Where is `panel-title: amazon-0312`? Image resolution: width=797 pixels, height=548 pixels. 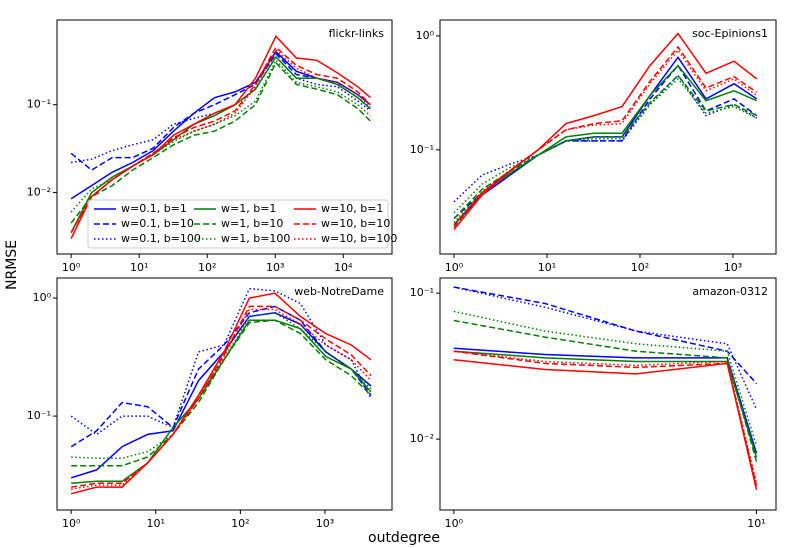 panel-title: amazon-0312 is located at coordinates (730, 291).